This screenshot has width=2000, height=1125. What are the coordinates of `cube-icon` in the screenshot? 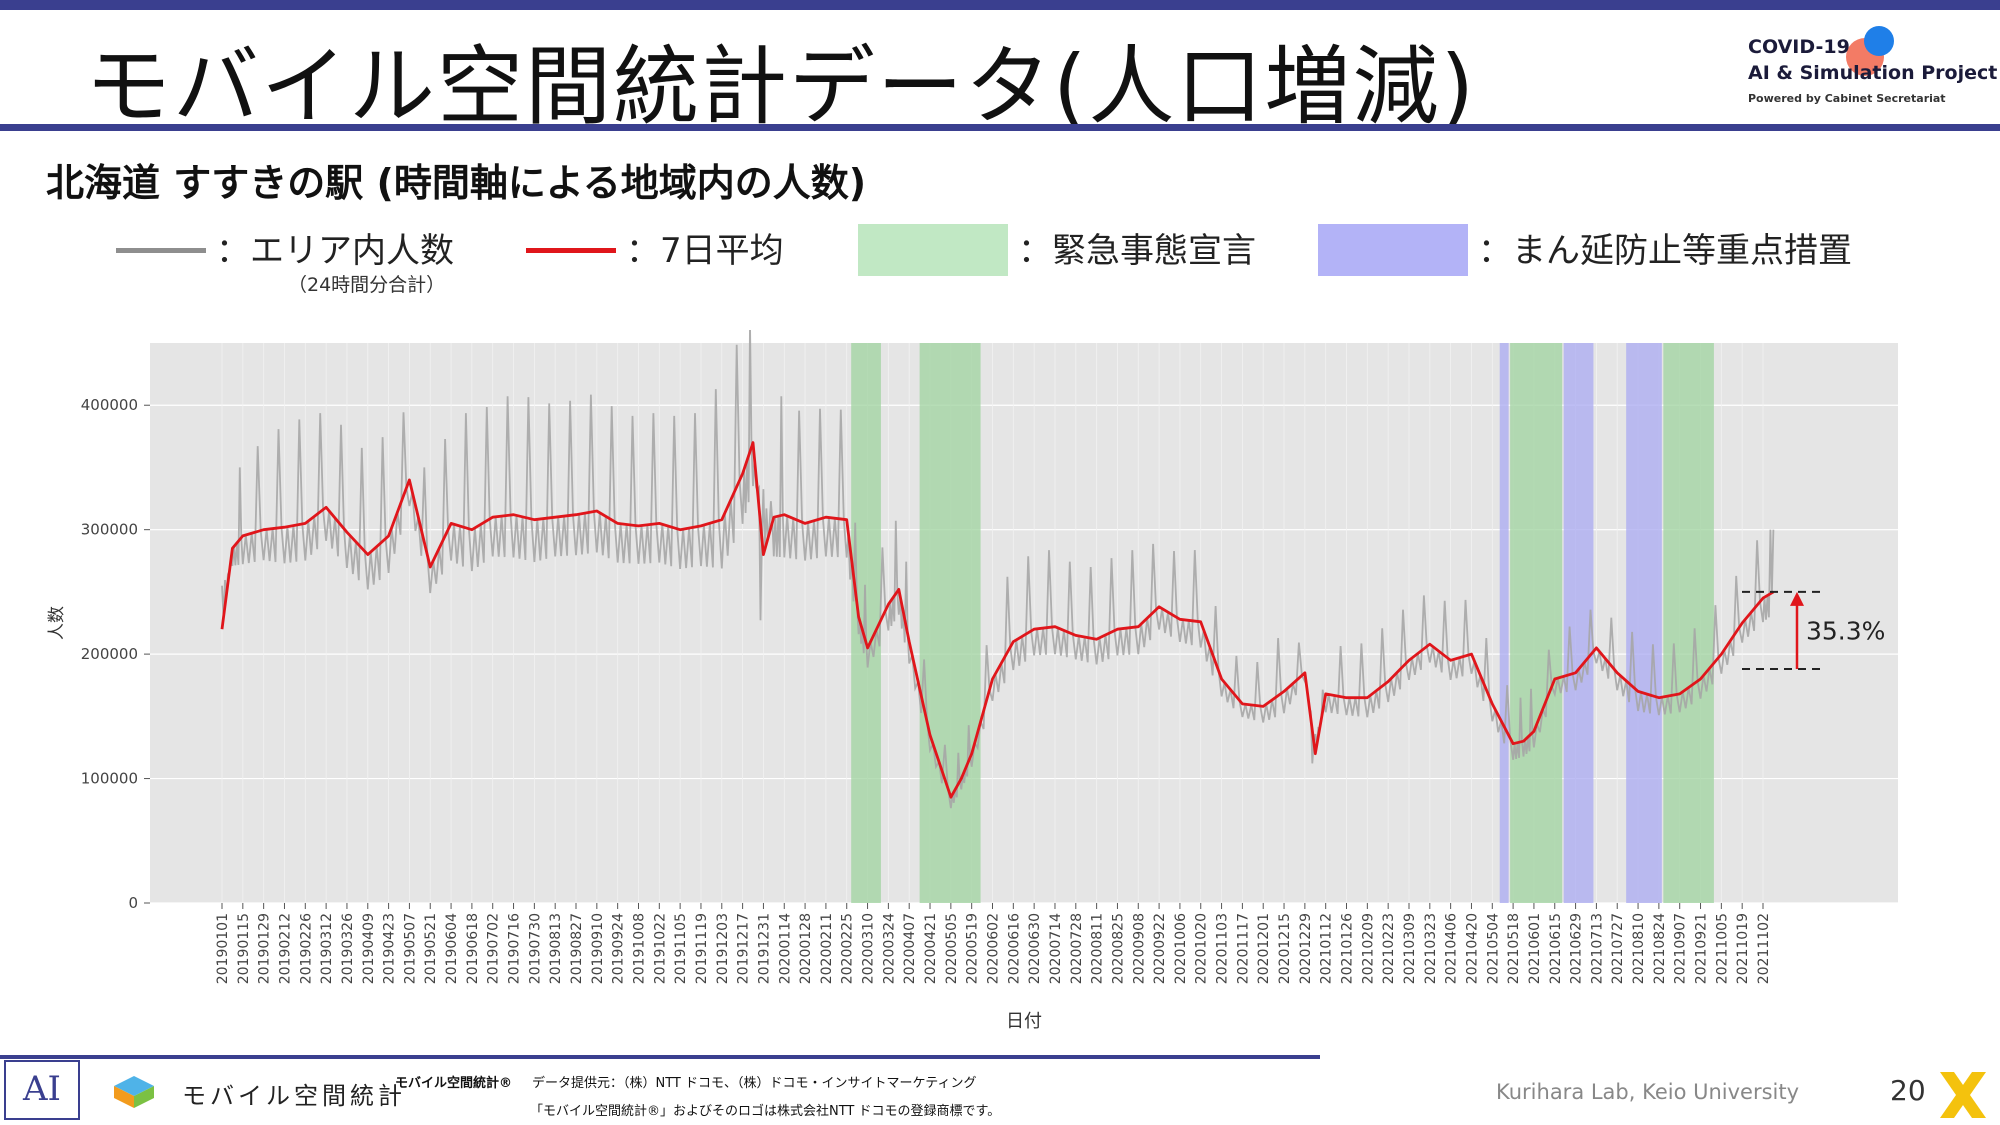 It's located at (134, 1092).